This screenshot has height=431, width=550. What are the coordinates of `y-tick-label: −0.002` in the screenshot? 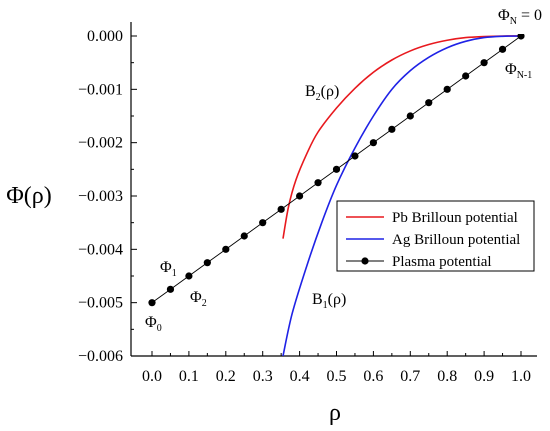 It's located at (100, 143).